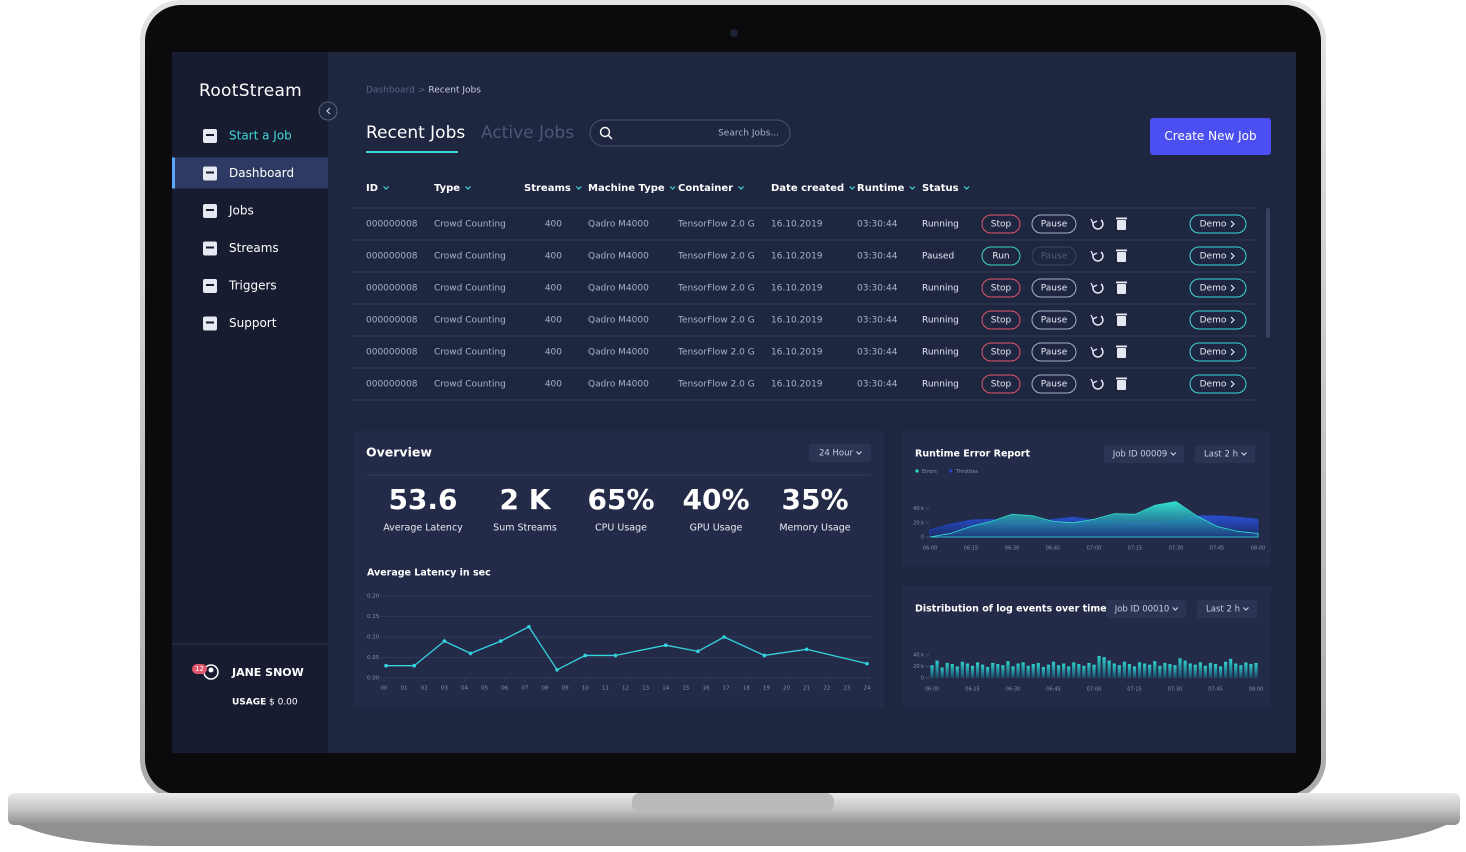  I want to click on column-header: Status, so click(940, 188).